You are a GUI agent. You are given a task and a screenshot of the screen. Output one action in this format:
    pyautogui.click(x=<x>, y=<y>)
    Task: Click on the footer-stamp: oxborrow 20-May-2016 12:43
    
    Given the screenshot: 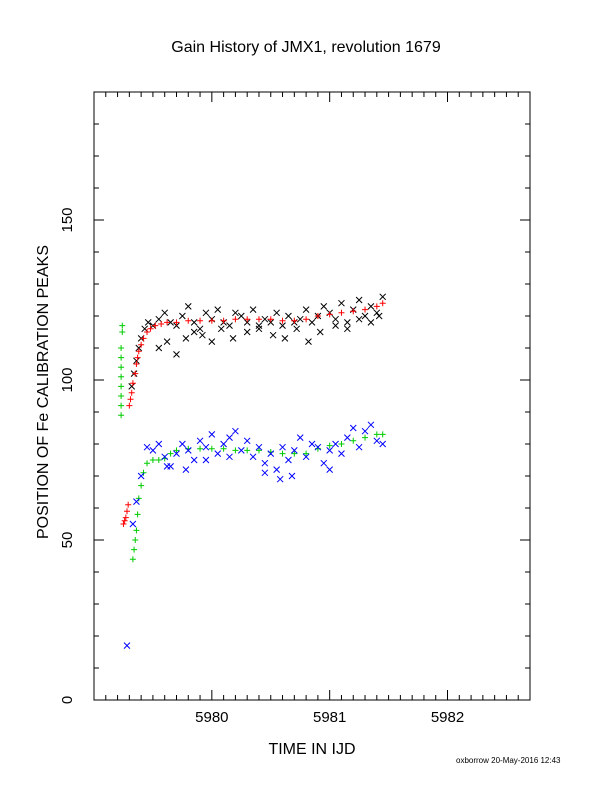 What is the action you would take?
    pyautogui.click(x=508, y=760)
    